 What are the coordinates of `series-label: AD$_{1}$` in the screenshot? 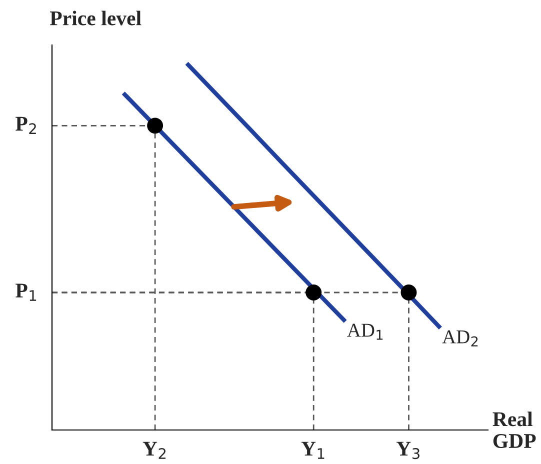 It's located at (365, 332).